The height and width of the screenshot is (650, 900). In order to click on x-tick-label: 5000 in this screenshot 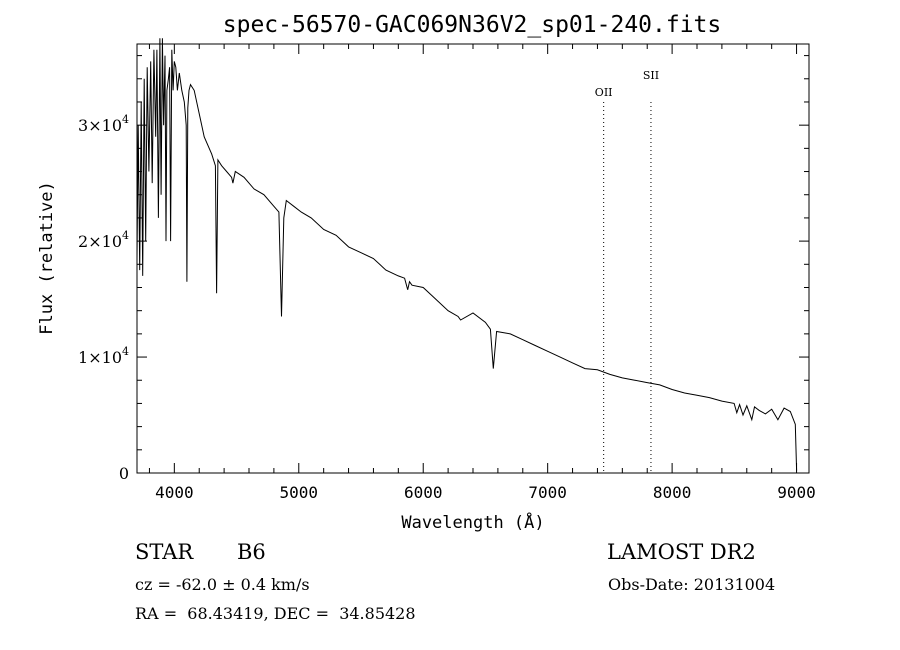, I will do `click(299, 492)`.